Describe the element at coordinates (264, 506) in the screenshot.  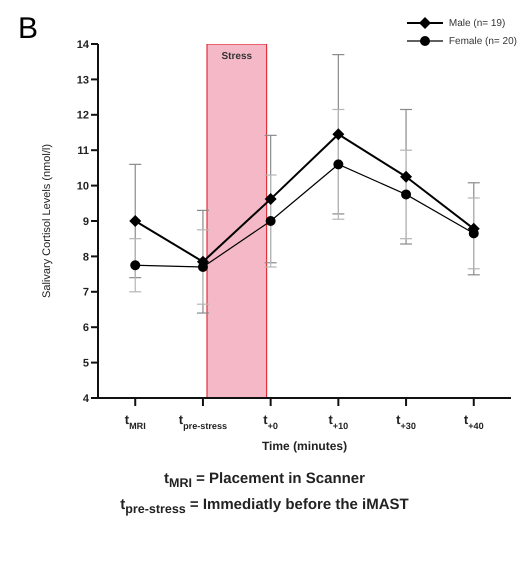
I see `text: t$_{pre-stress}$ = Immediatly before the iMAST` at that location.